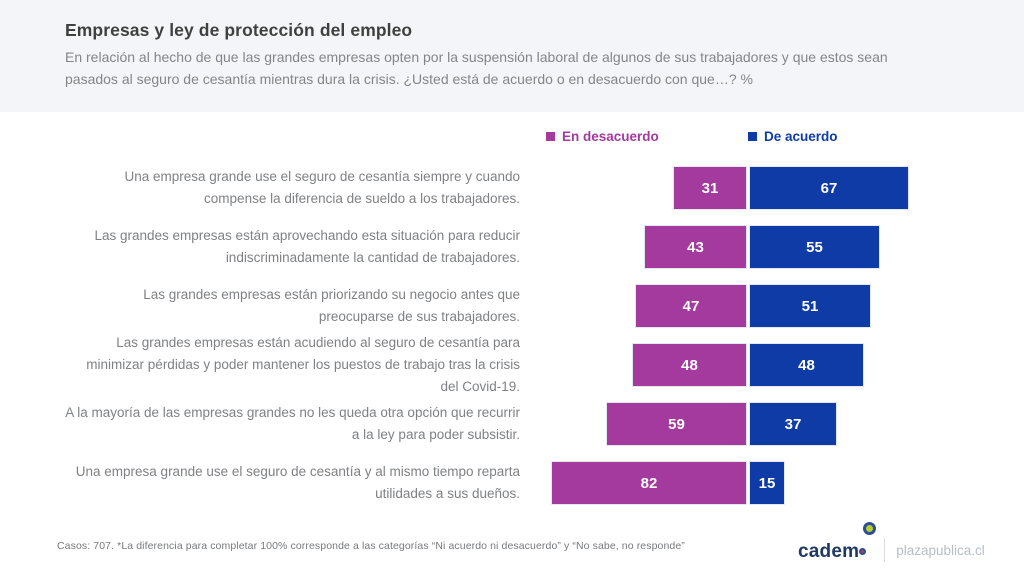  I want to click on bar-value: 37, so click(793, 424).